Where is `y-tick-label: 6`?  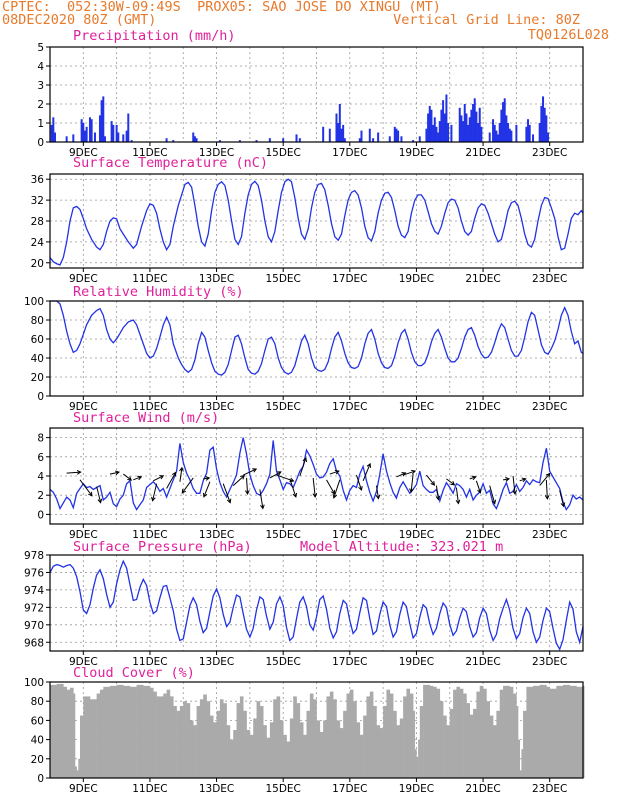
y-tick-label: 6 is located at coordinates (40, 458).